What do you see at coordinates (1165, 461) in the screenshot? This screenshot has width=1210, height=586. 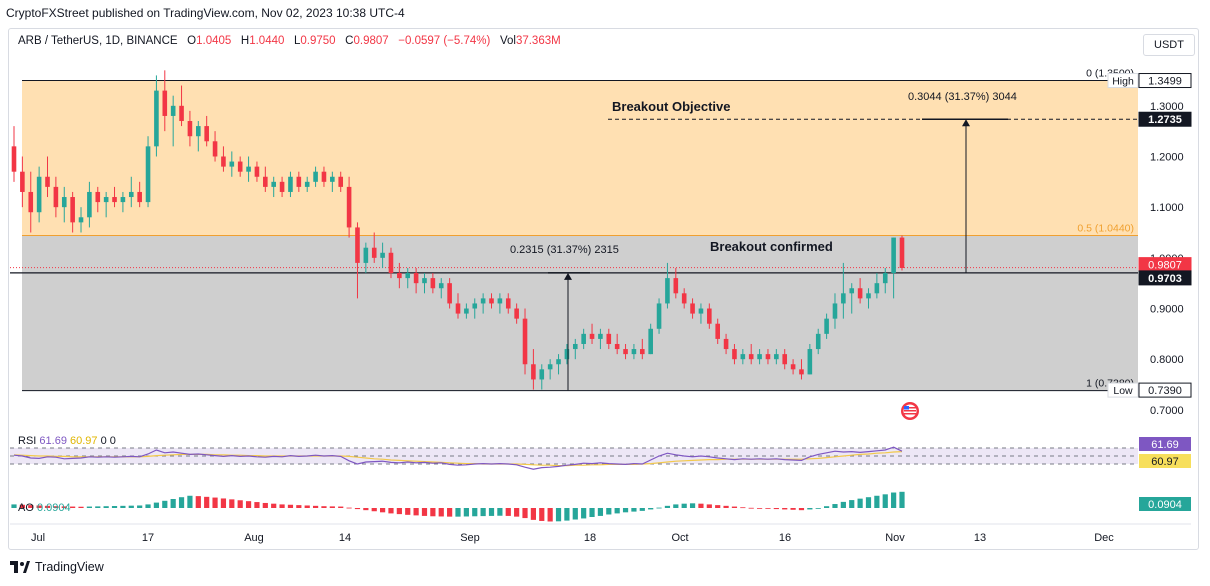 I see `rsi-ma-tag-box` at bounding box center [1165, 461].